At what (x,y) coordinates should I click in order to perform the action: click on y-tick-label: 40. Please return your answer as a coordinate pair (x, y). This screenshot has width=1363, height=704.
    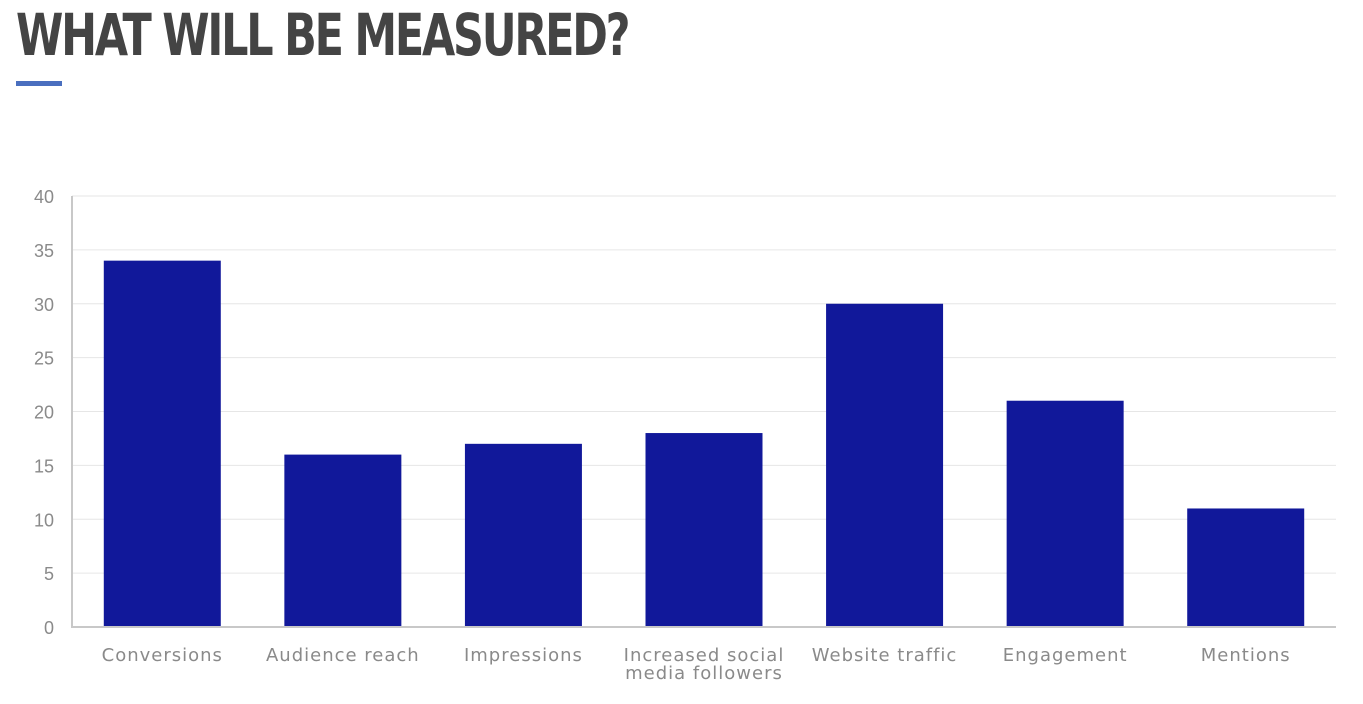
    Looking at the image, I should click on (44, 197).